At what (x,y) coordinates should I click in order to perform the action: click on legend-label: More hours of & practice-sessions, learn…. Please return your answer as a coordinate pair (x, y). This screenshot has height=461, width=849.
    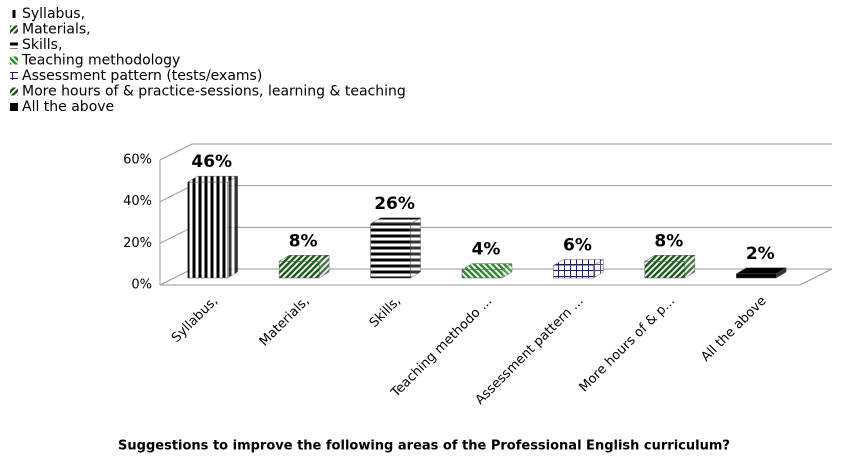
    Looking at the image, I should click on (214, 92).